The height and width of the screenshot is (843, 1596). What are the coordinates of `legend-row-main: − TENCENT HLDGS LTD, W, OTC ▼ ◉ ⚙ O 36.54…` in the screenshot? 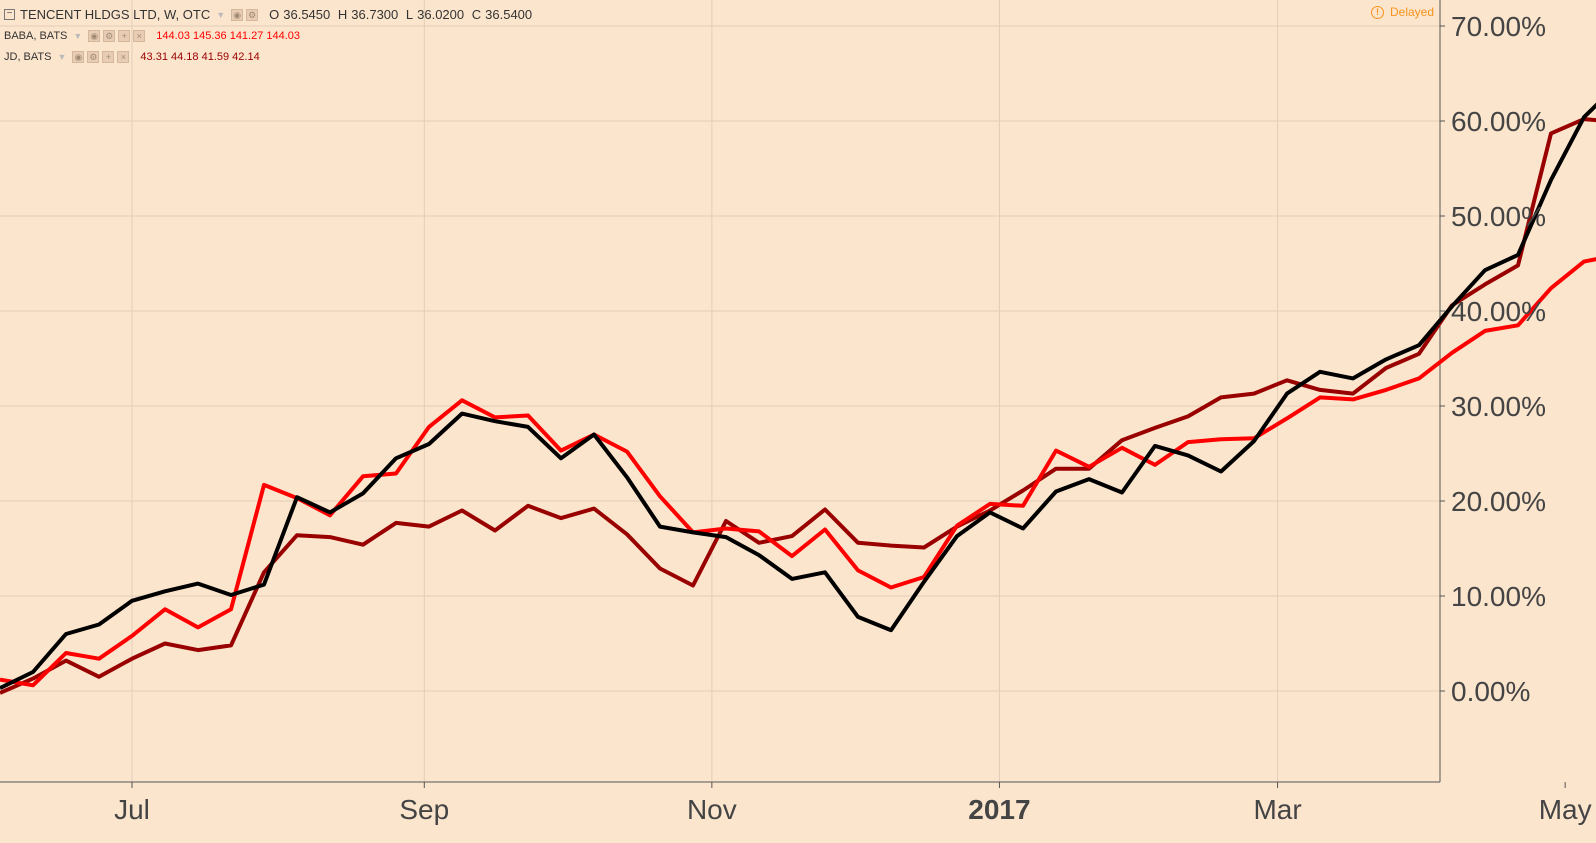 It's located at (270, 14).